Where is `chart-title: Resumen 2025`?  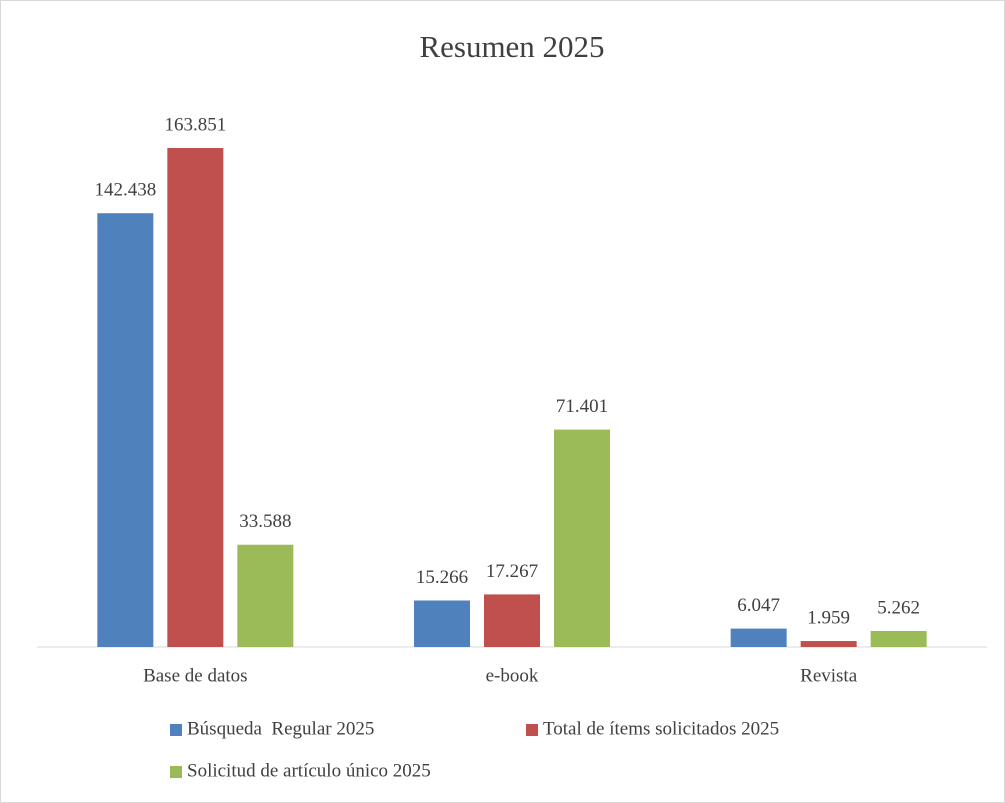 chart-title: Resumen 2025 is located at coordinates (511, 46).